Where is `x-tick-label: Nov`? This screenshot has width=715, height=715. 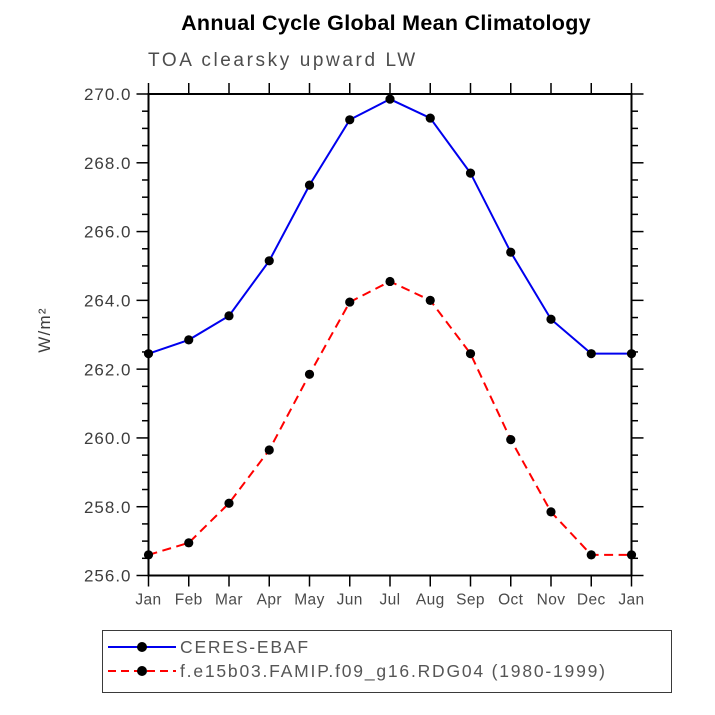 x-tick-label: Nov is located at coordinates (551, 600).